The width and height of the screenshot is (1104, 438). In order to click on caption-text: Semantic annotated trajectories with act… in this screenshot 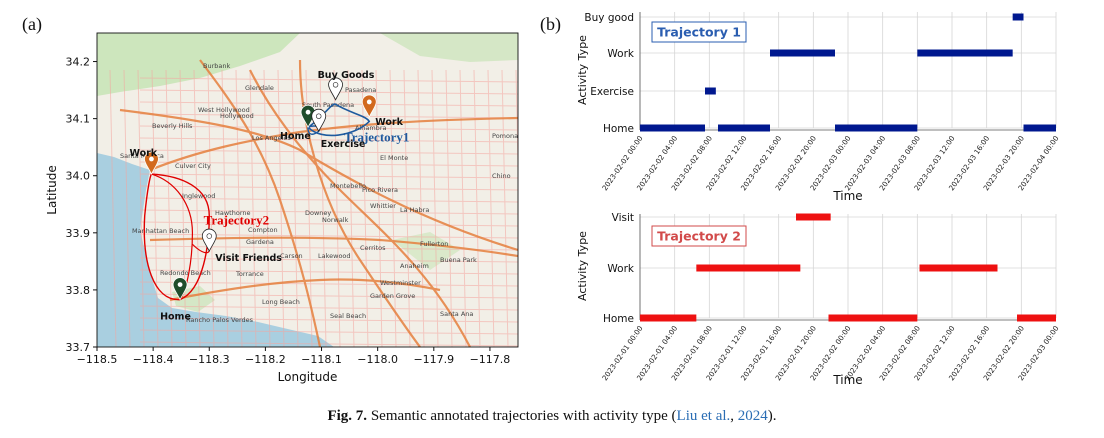, I will do `click(522, 416)`.